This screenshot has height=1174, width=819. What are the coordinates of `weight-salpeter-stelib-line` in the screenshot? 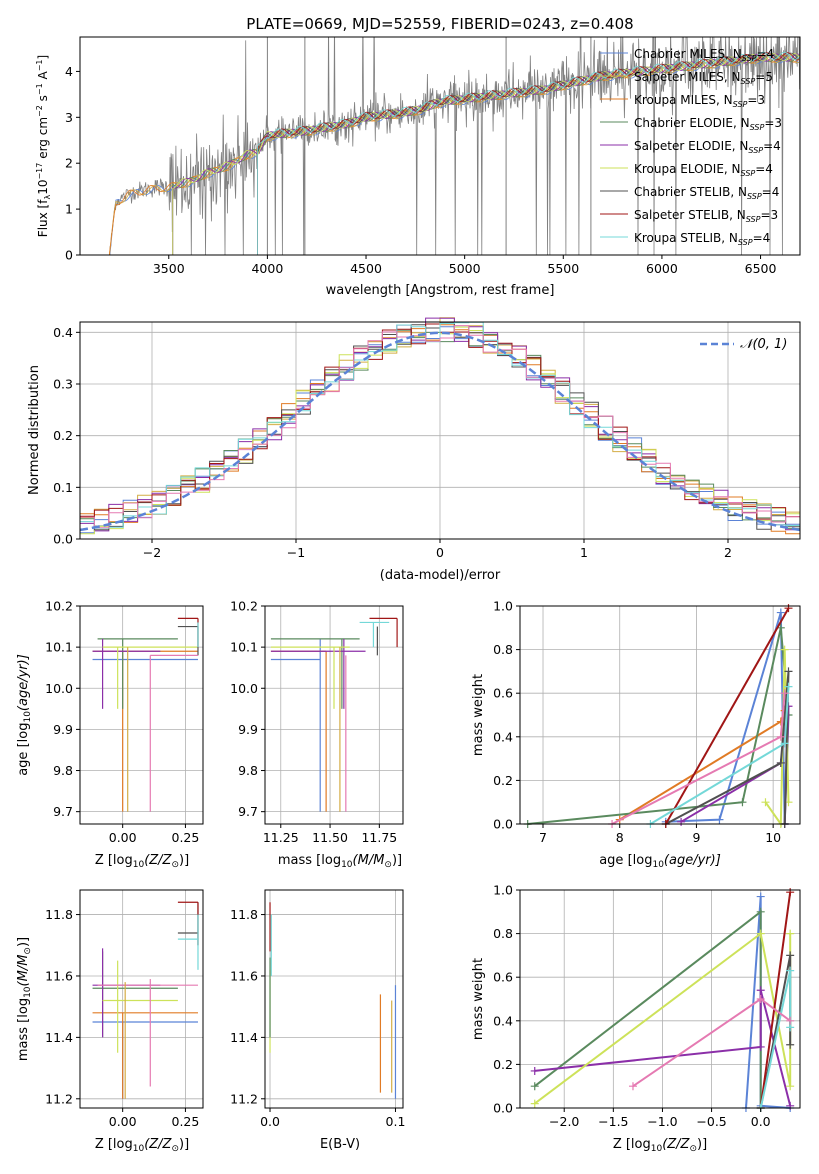 It's located at (775, 1000).